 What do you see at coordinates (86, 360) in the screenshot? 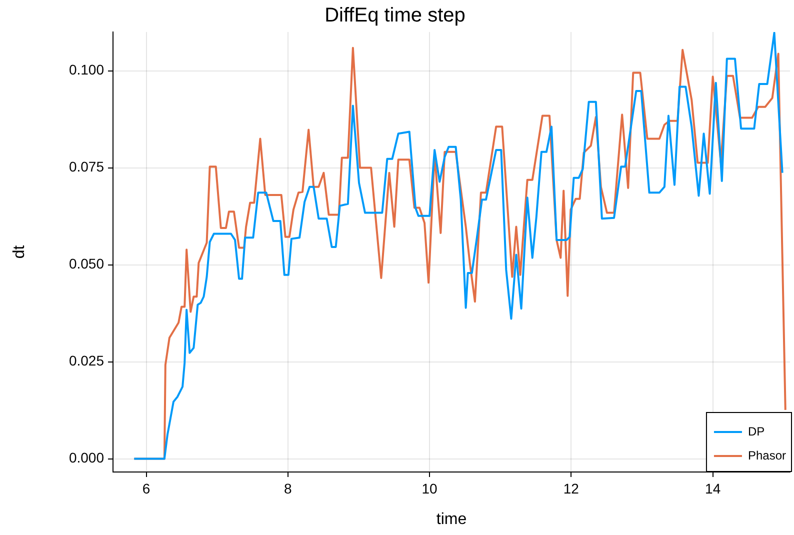
I see `y-tick-label: 0.025` at bounding box center [86, 360].